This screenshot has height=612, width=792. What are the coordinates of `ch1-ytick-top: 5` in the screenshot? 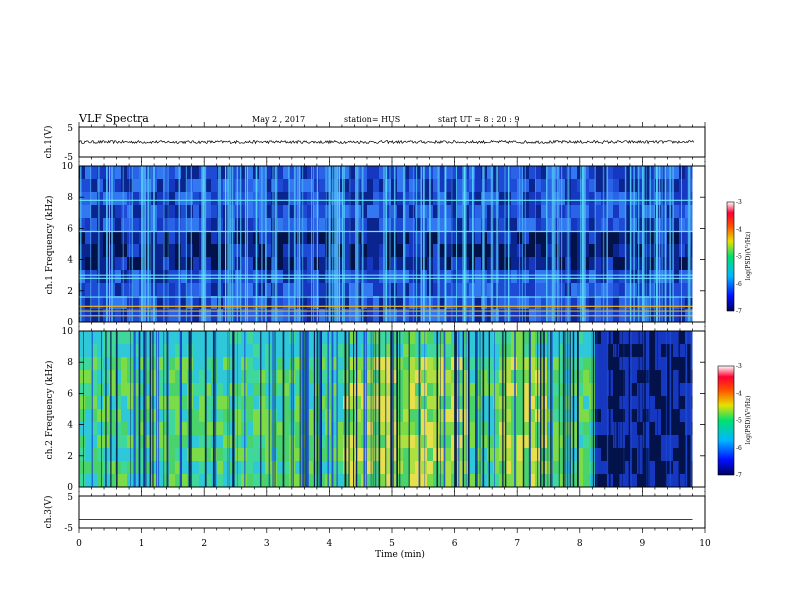 It's located at (70, 129).